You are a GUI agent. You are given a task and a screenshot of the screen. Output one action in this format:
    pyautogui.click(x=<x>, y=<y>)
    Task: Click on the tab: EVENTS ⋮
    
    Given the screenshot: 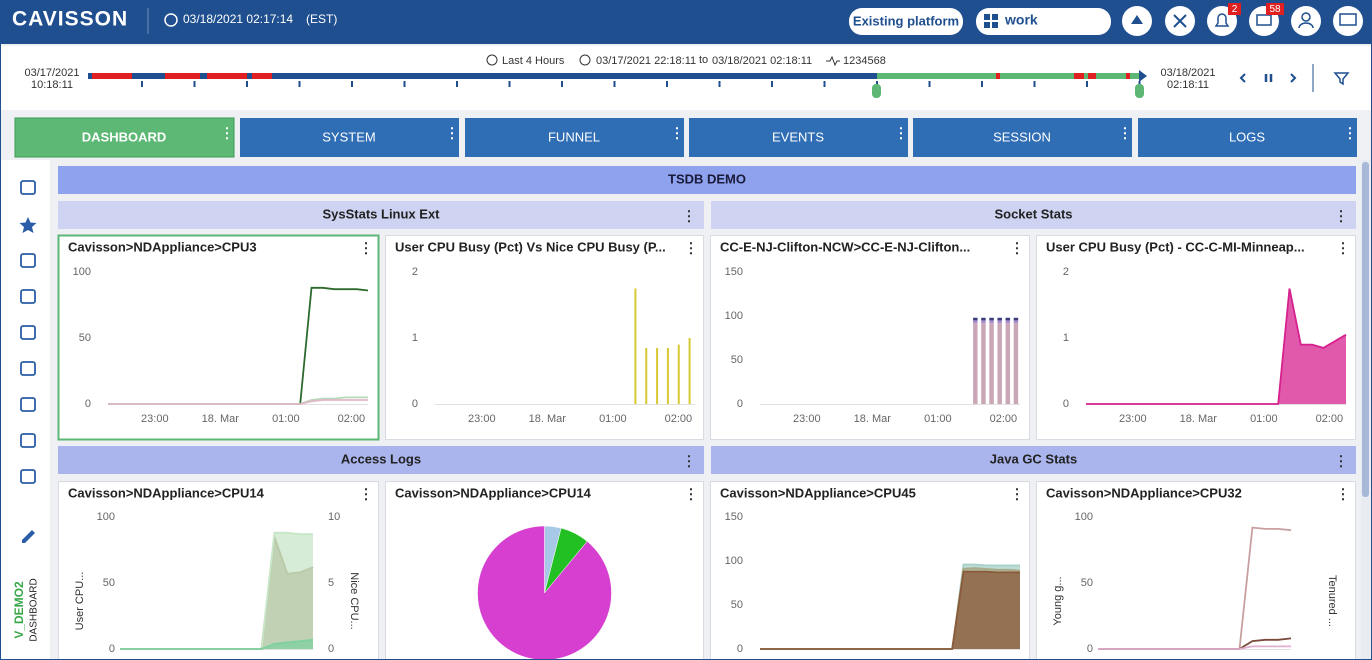 What is the action you would take?
    pyautogui.click(x=798, y=137)
    